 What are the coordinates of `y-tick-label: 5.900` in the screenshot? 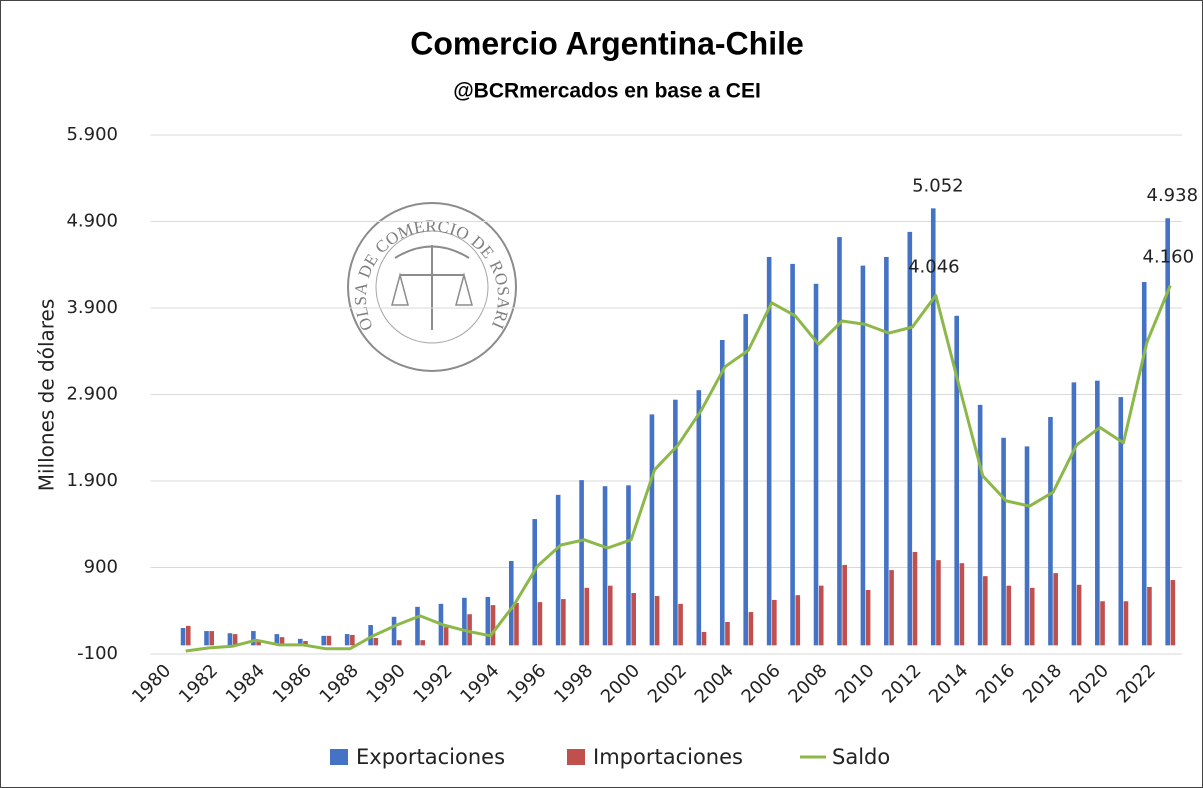 It's located at (92, 134).